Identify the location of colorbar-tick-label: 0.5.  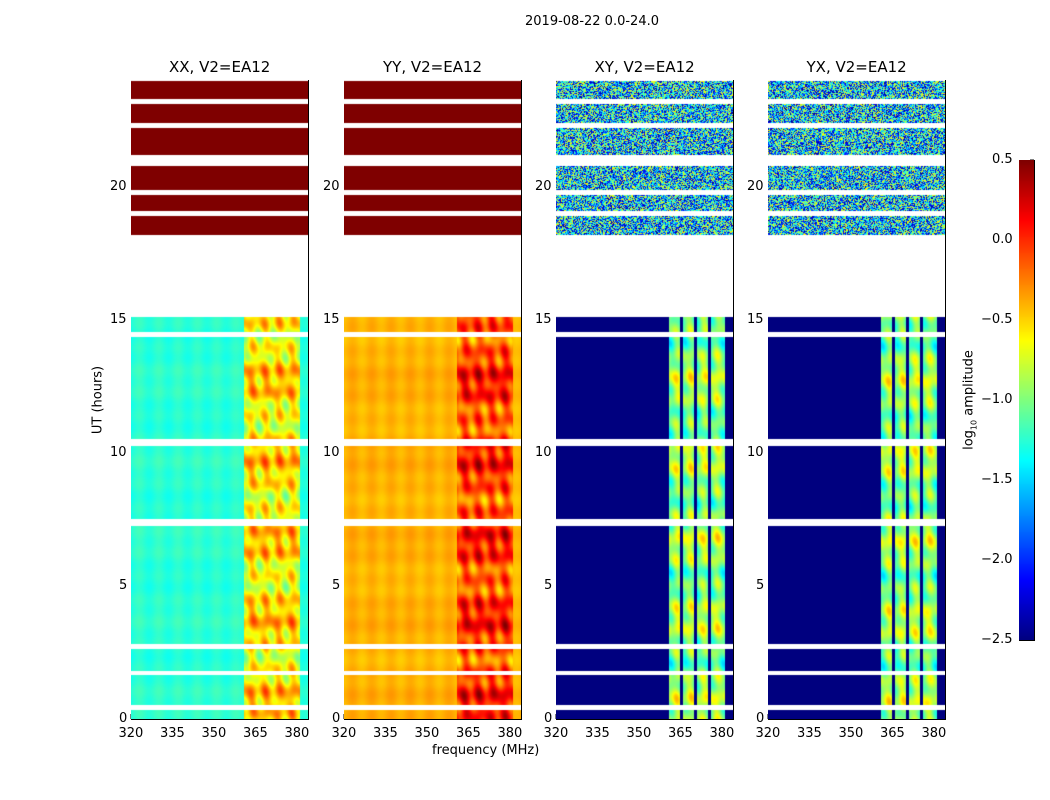
(1002, 159).